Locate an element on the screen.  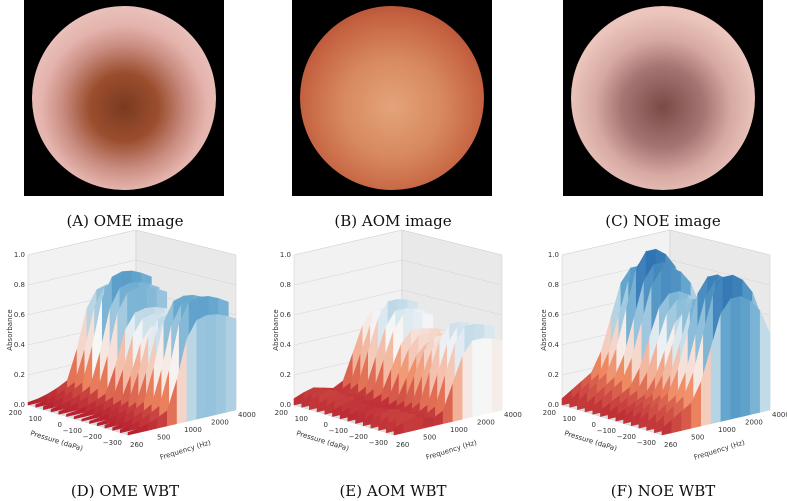
ome-image is located at coordinates (124, 98).